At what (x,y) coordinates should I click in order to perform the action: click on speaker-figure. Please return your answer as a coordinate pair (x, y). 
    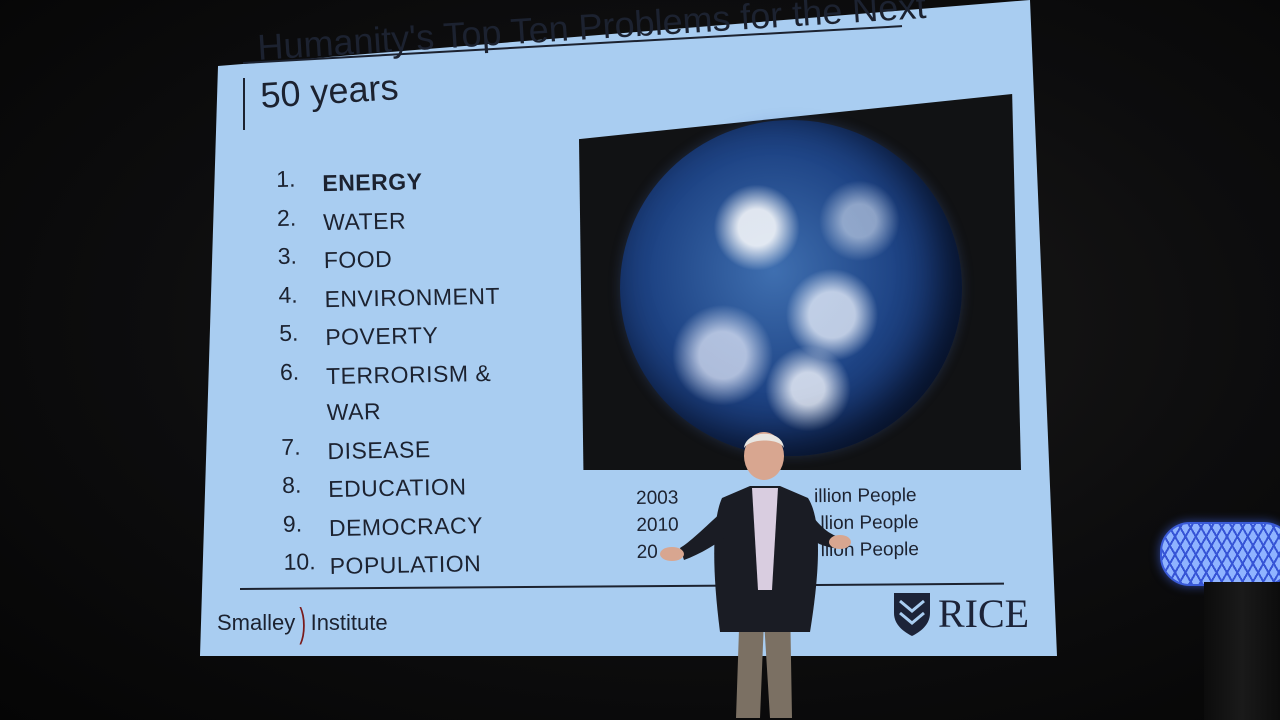
    Looking at the image, I should click on (755, 575).